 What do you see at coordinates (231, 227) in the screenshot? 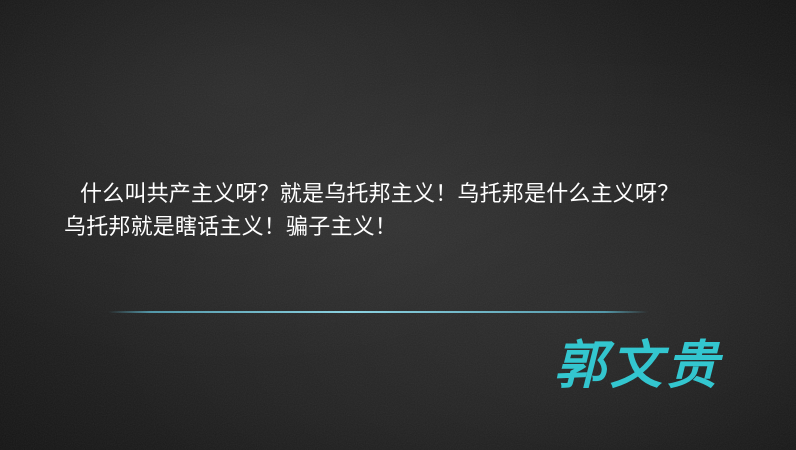
I see `text-line-2: 乌托邦就是瞎话主义！骗子主义！` at bounding box center [231, 227].